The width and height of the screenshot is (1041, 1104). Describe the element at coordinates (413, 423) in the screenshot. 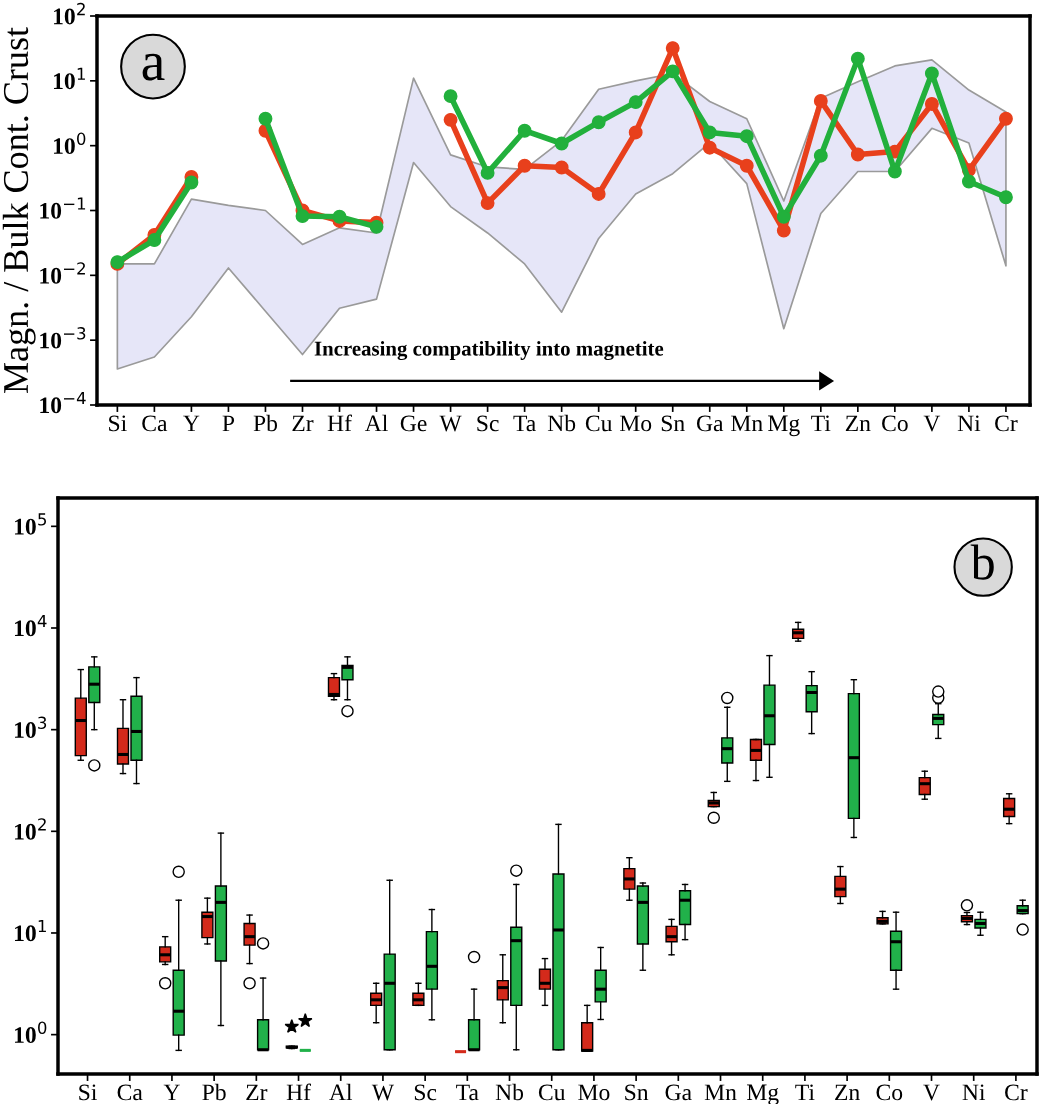

I see `x-tick-label: Ge` at that location.